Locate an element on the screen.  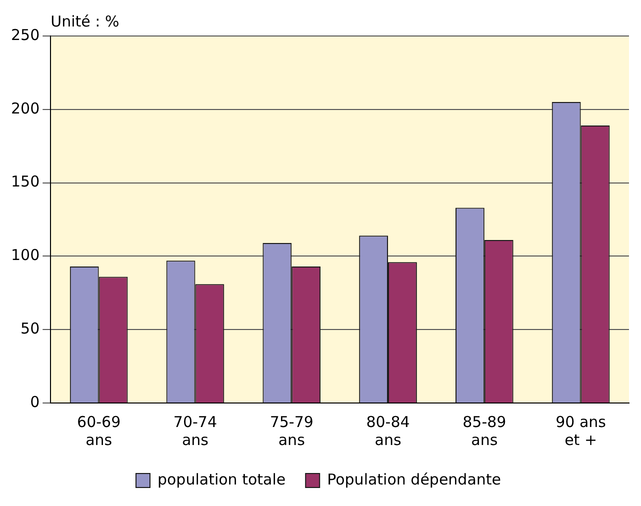
legend-label: Population dépendante is located at coordinates (414, 479).